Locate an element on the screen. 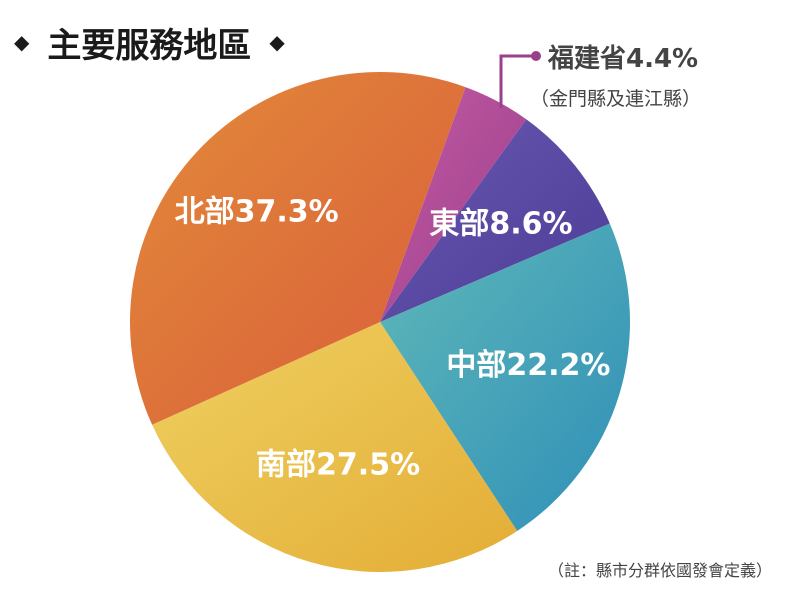 The width and height of the screenshot is (792, 593). callout-dot is located at coordinates (536, 56).